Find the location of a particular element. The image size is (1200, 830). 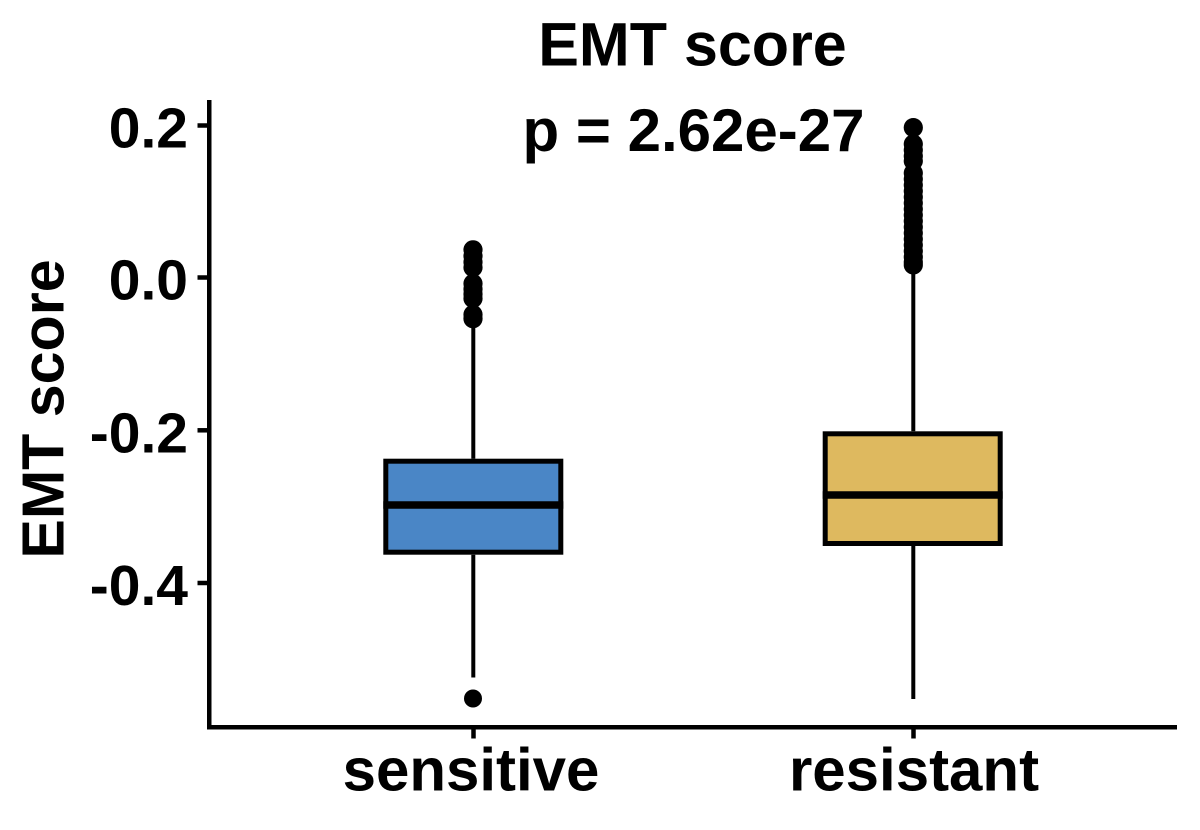

svg-text: sensitive is located at coordinates (471, 770).